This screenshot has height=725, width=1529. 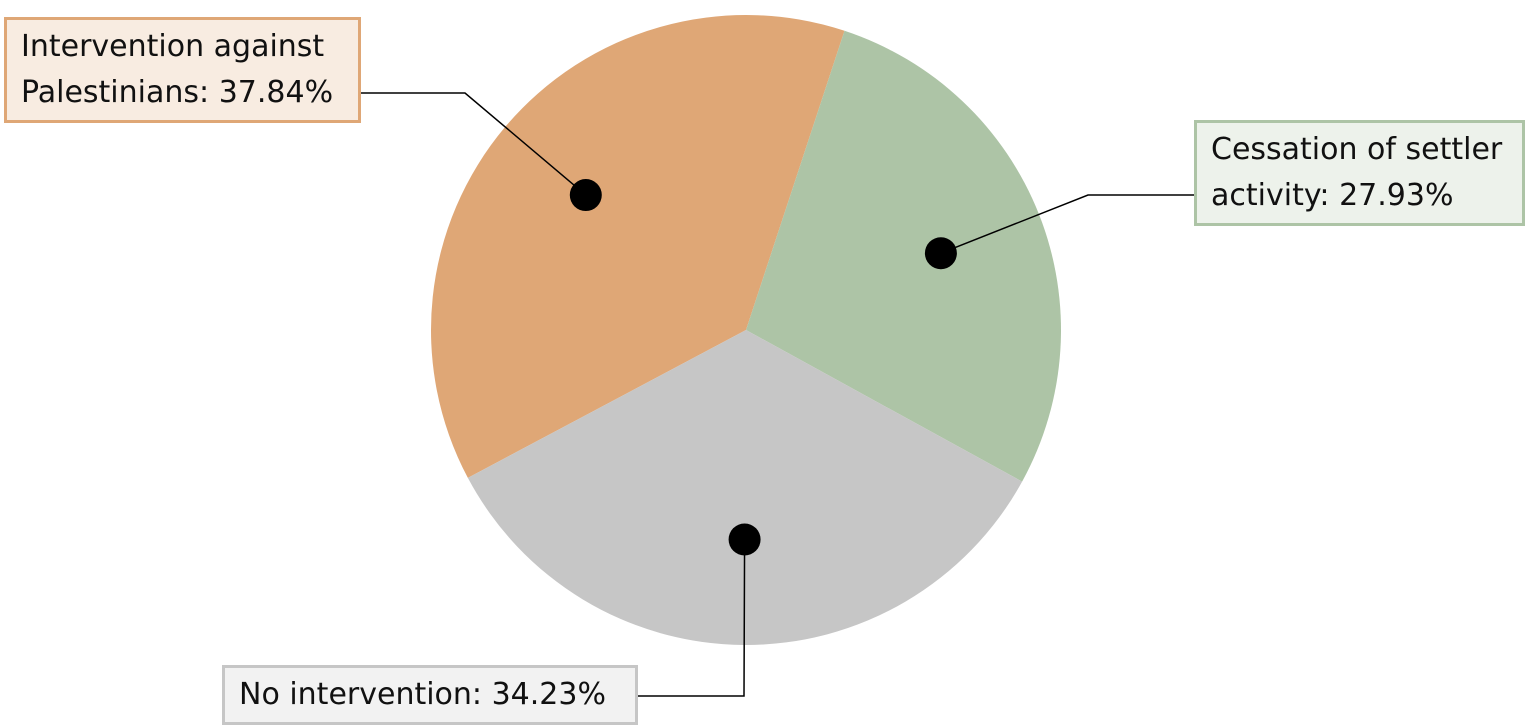 I want to click on category-label: Intervention against Palestinians:, so click(x=173, y=69).